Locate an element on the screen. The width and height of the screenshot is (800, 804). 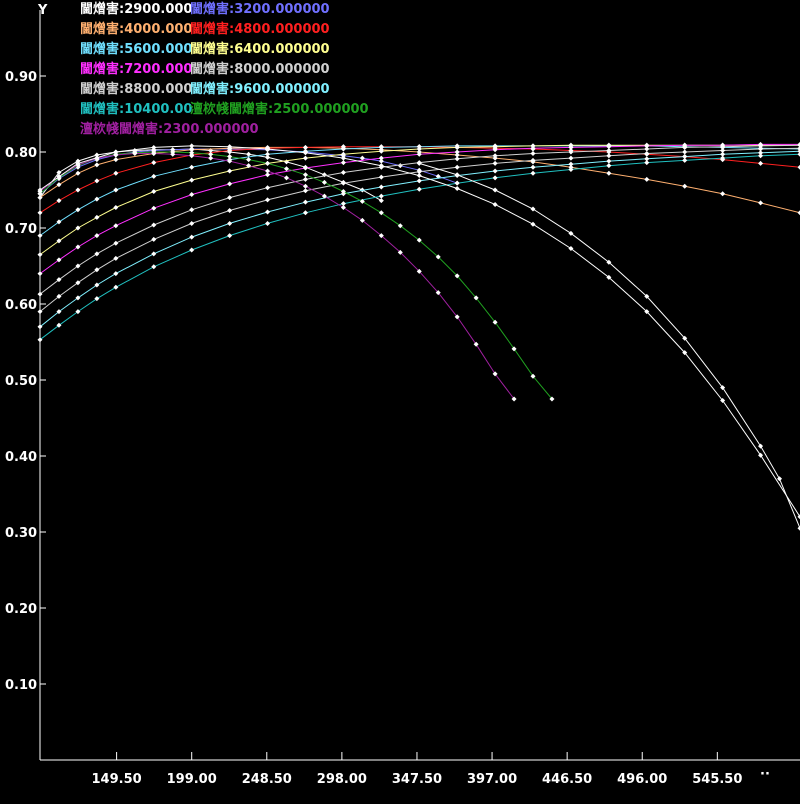
legend-item: 閫熷害:6400.000000 is located at coordinates (260, 49).